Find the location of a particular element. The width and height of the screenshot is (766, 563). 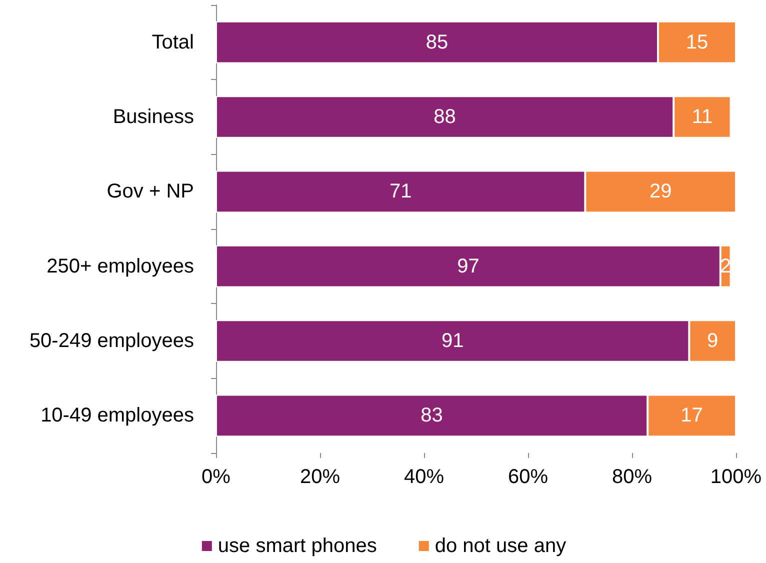

legend-label: use smart phones is located at coordinates (297, 546).